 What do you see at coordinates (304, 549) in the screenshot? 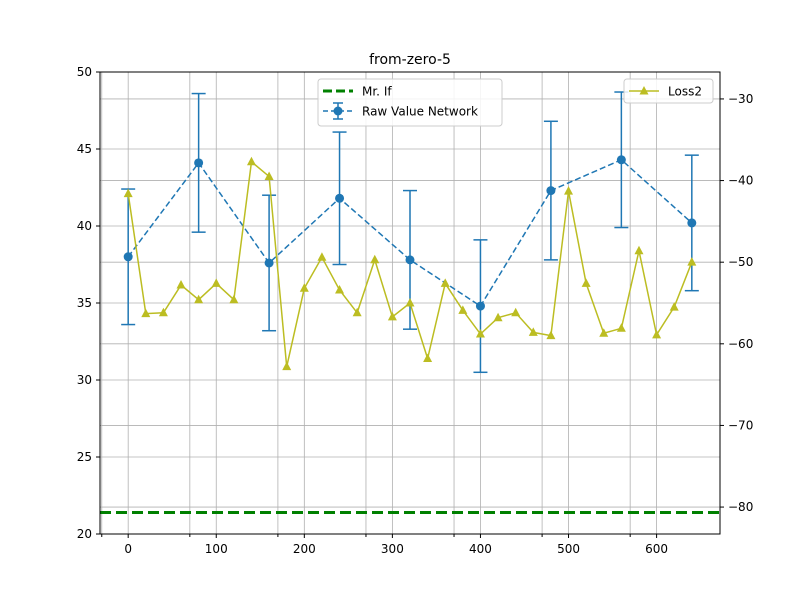
I see `x-tick-label: 200` at bounding box center [304, 549].